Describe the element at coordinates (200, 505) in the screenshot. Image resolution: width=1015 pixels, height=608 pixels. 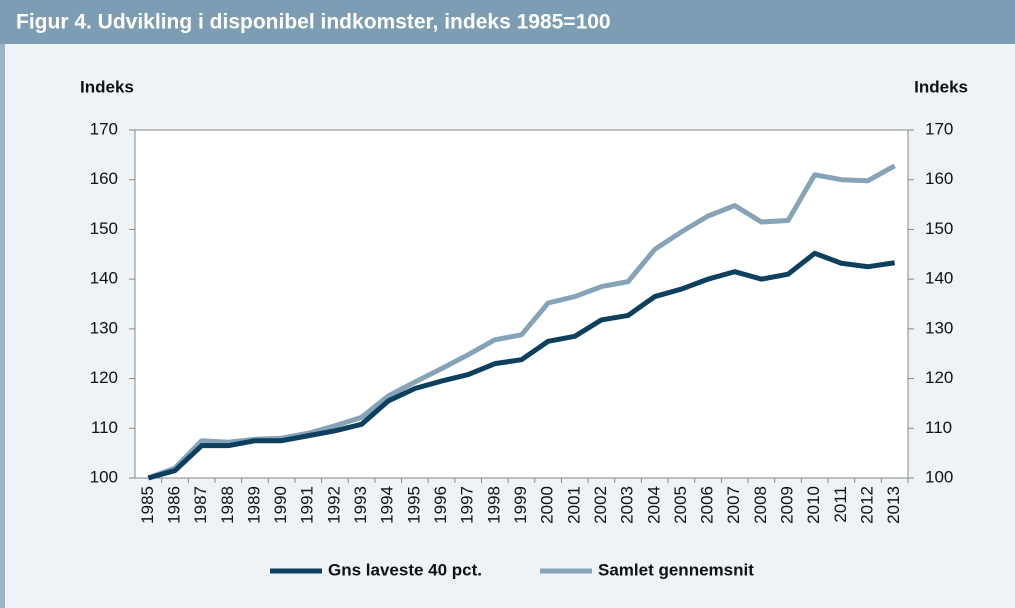
I see `x-tick-label: 1987` at that location.